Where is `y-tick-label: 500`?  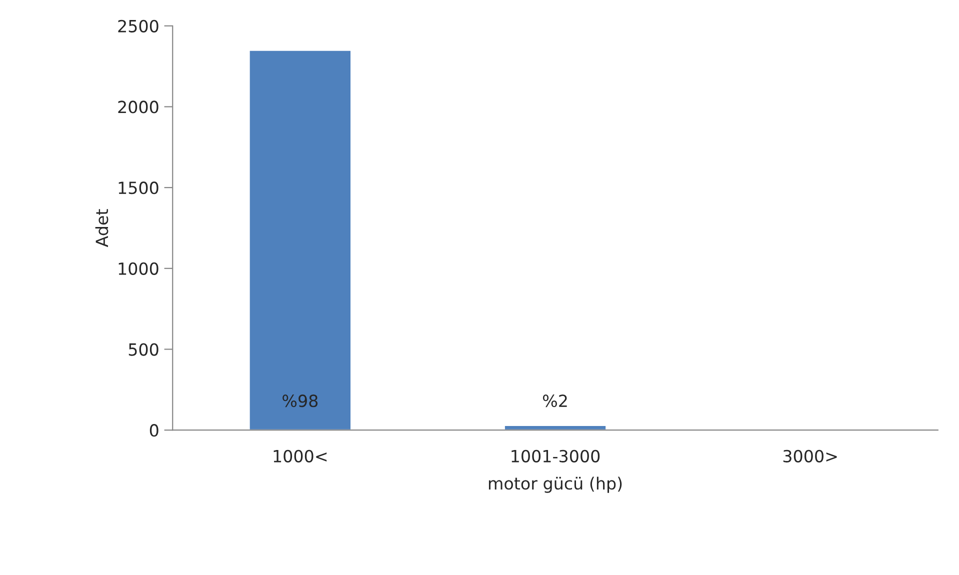
y-tick-label: 500 is located at coordinates (143, 349).